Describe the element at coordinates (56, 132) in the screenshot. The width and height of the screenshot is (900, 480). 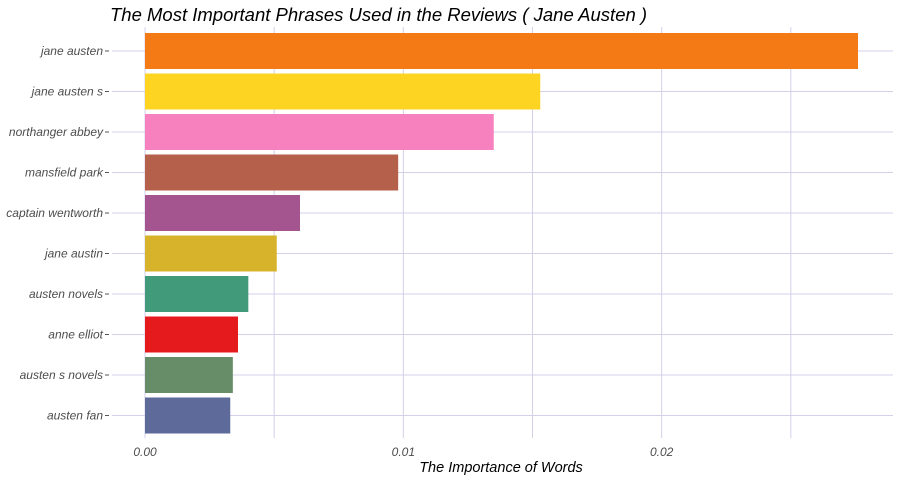
I see `y-tick-label-northanger-abbey: northanger abbey` at that location.